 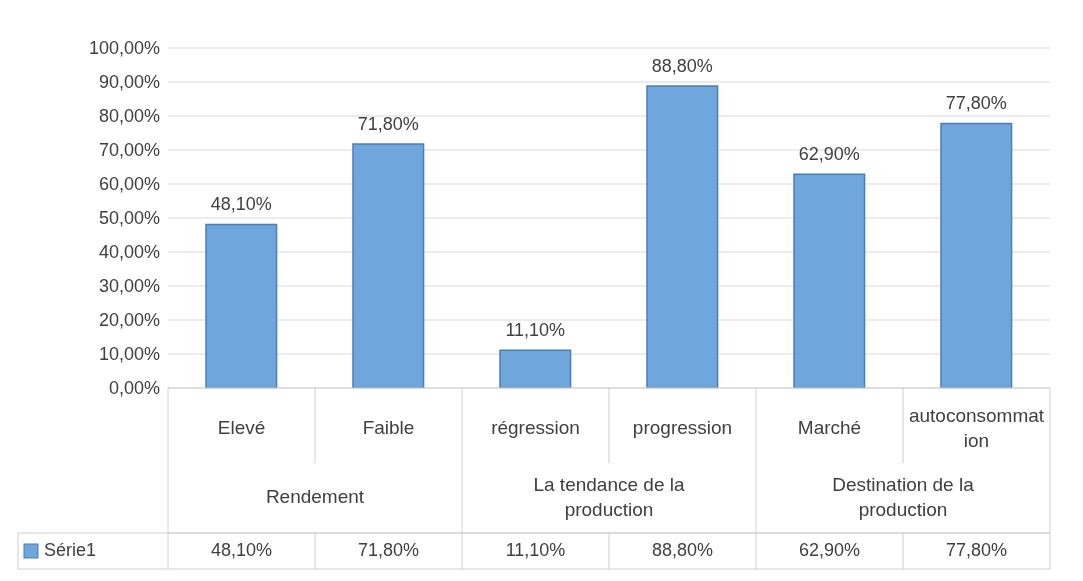 I want to click on y-tick-label: 60,00%, so click(x=129, y=184).